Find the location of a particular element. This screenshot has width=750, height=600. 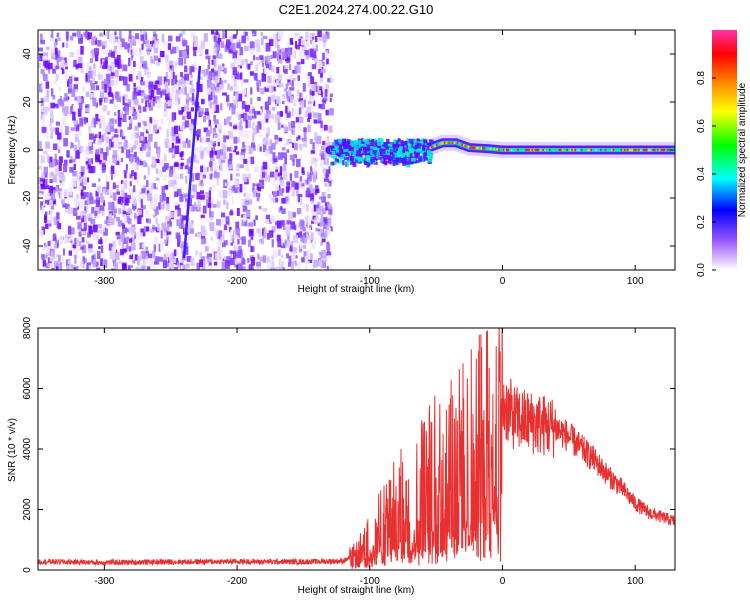

spectrogram-y-tick-label: -40 is located at coordinates (27, 245).